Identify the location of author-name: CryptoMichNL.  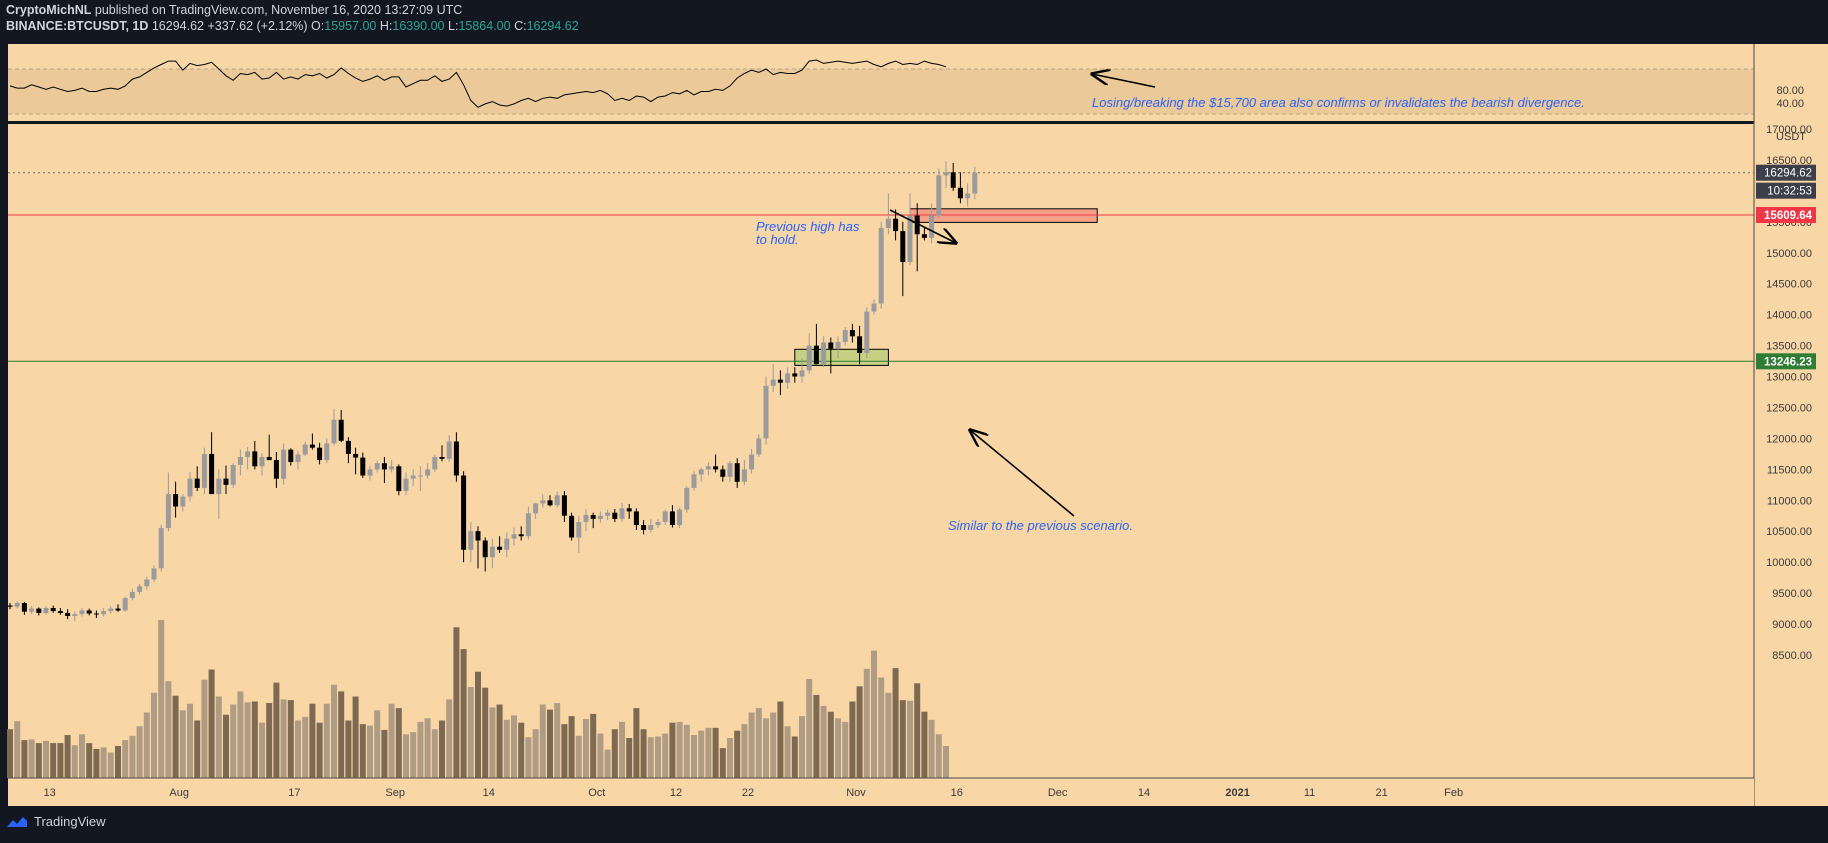
(49, 10).